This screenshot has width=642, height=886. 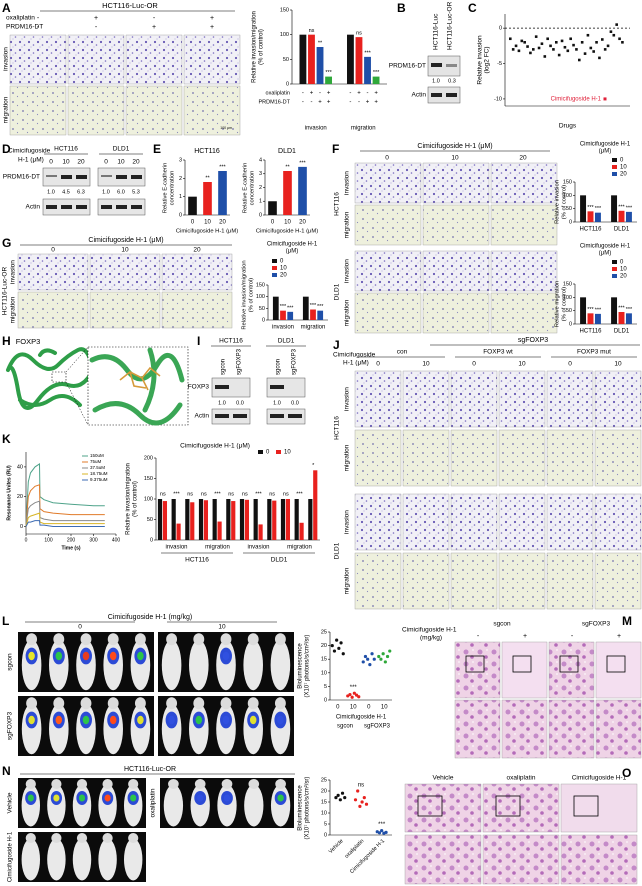 What do you see at coordinates (567, 182) in the screenshot?
I see `y-tick-label: 150` at bounding box center [567, 182].